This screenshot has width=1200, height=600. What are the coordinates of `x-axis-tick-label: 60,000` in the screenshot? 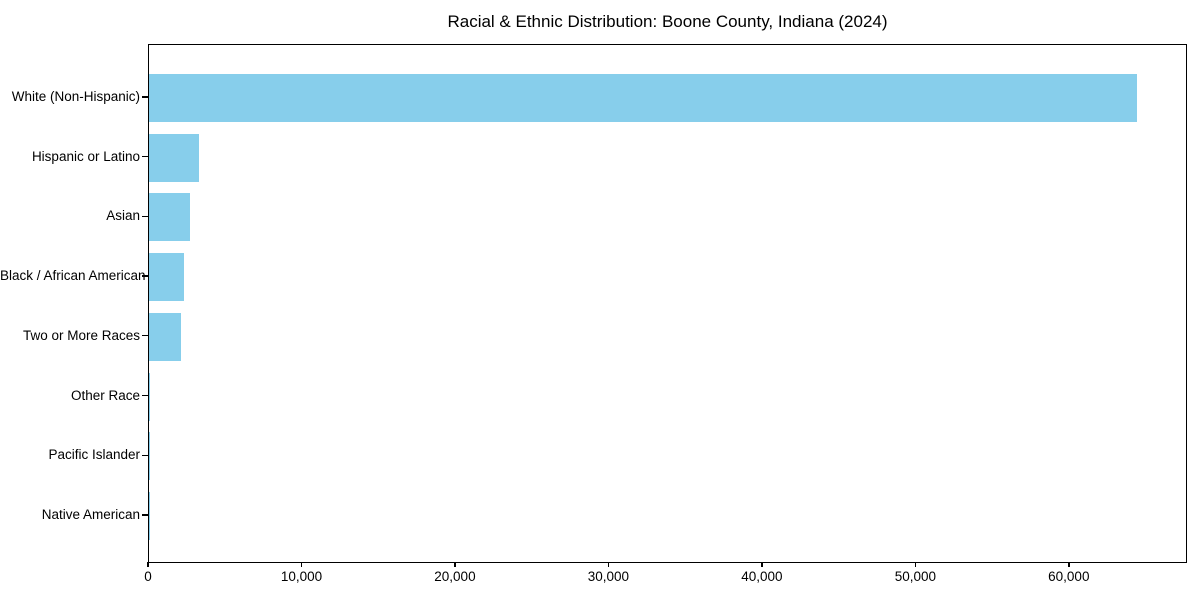 It's located at (1069, 576).